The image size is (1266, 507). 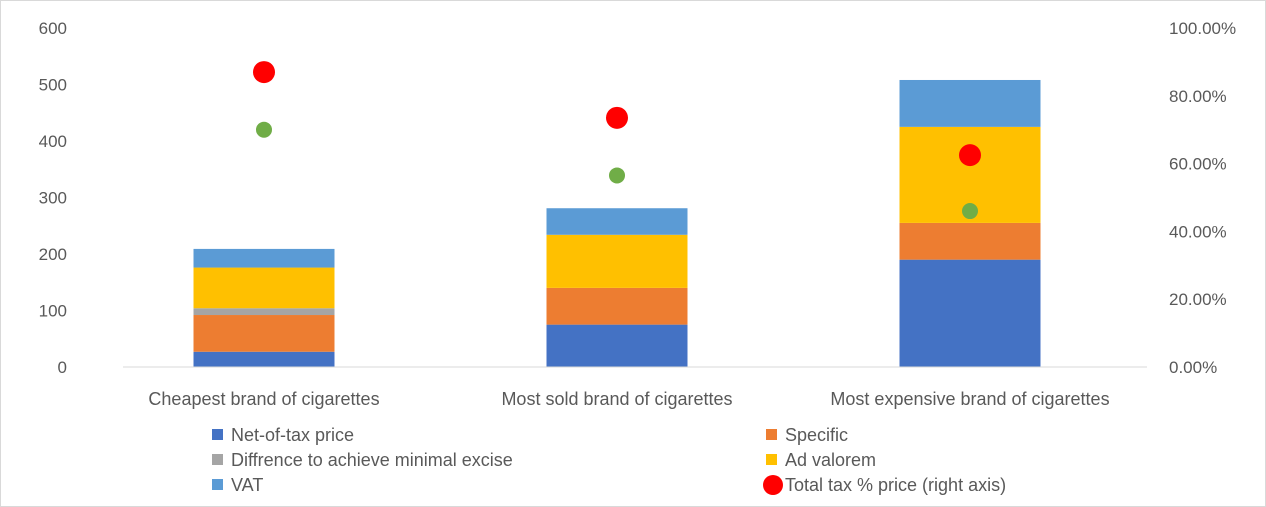 What do you see at coordinates (1198, 164) in the screenshot?
I see `y2-tick-label: 60.00%` at bounding box center [1198, 164].